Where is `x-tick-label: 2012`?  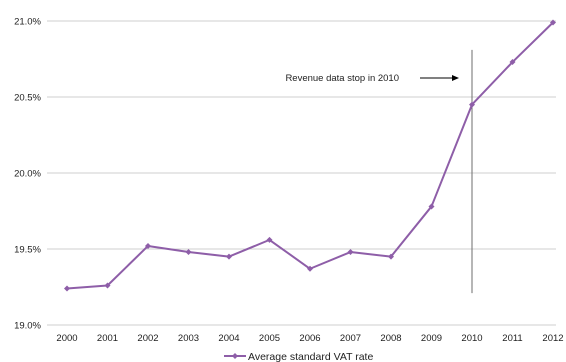 x-tick-label: 2012 is located at coordinates (552, 338).